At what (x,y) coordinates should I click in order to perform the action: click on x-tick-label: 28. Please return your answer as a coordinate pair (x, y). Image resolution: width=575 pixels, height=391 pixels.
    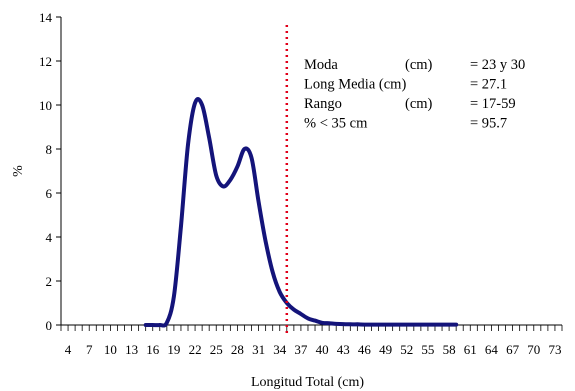
    Looking at the image, I should click on (237, 349).